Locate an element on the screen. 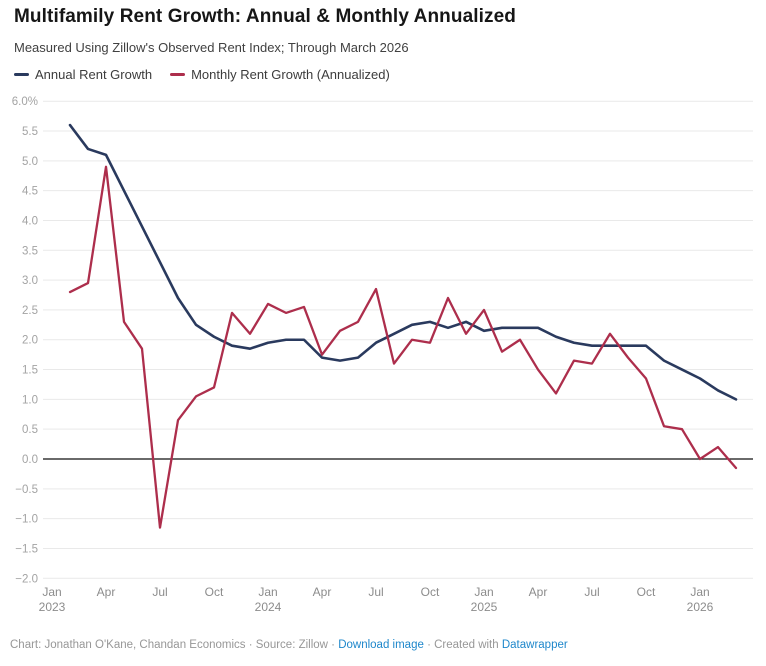 This screenshot has width=766, height=666. y-axis-tick-label: 4.5 is located at coordinates (30, 192).